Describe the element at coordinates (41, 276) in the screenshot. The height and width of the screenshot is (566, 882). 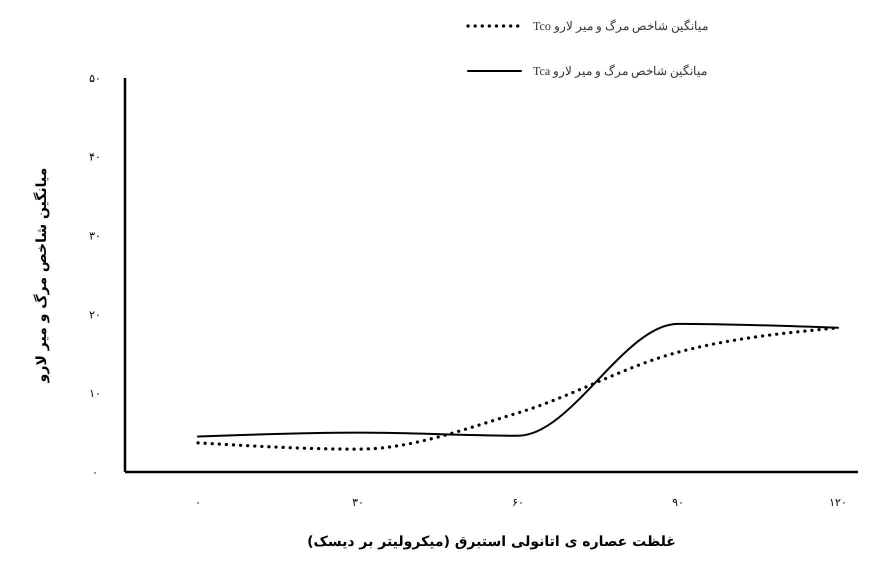
I see `y-axis-title: میانگین شاخص مرگ و میر لارو` at that location.